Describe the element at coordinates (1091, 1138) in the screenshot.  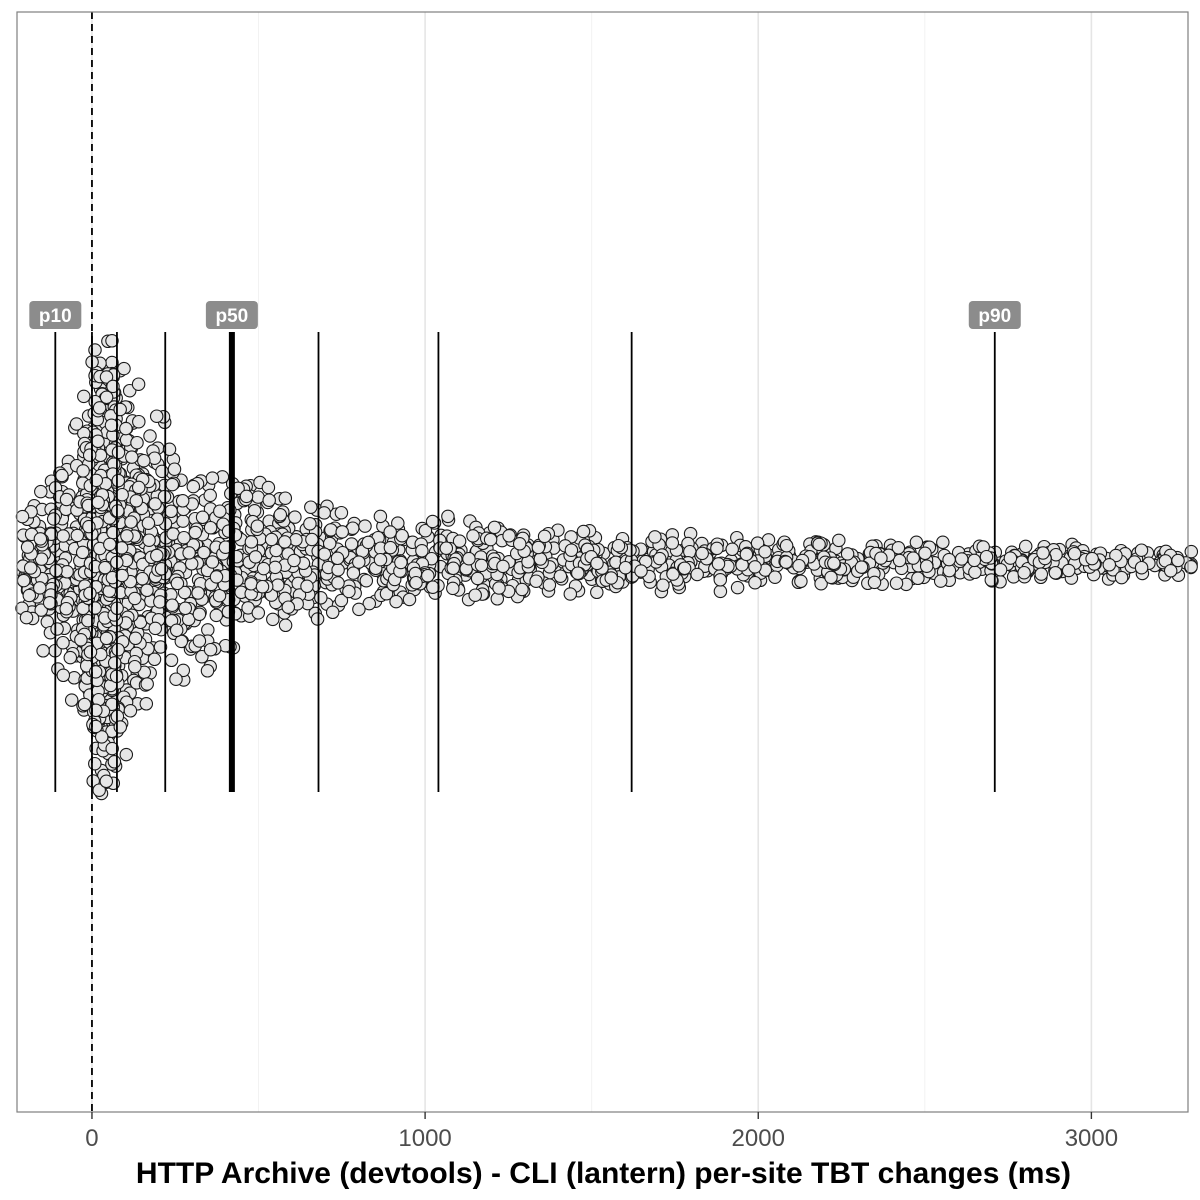
I see `x-tick-label: 3000` at that location.